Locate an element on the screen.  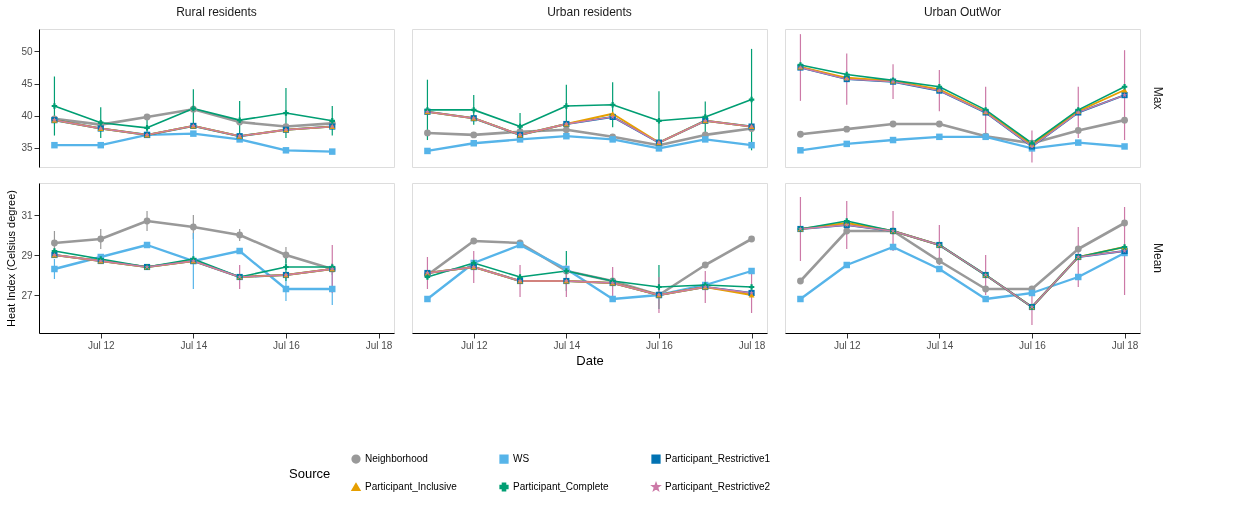
y-tick-label: 31 is located at coordinates (27, 215).